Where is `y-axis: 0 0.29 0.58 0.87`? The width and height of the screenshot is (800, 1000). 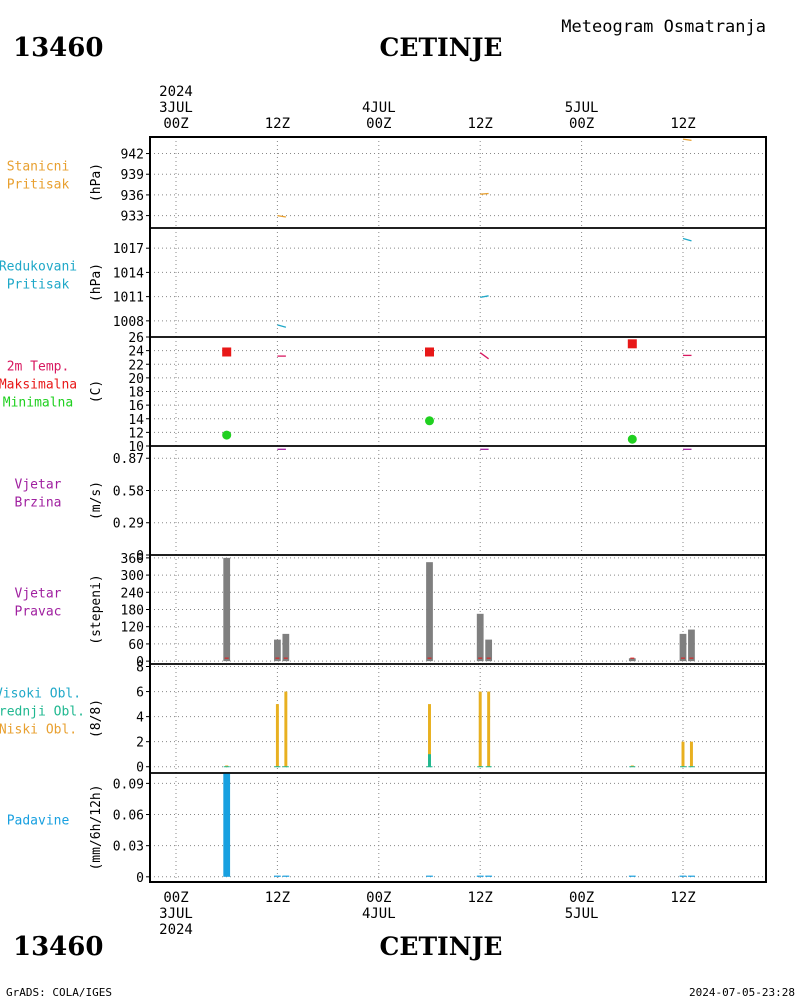 y-axis: 0 0.29 0.58 0.87 is located at coordinates (439, 508).